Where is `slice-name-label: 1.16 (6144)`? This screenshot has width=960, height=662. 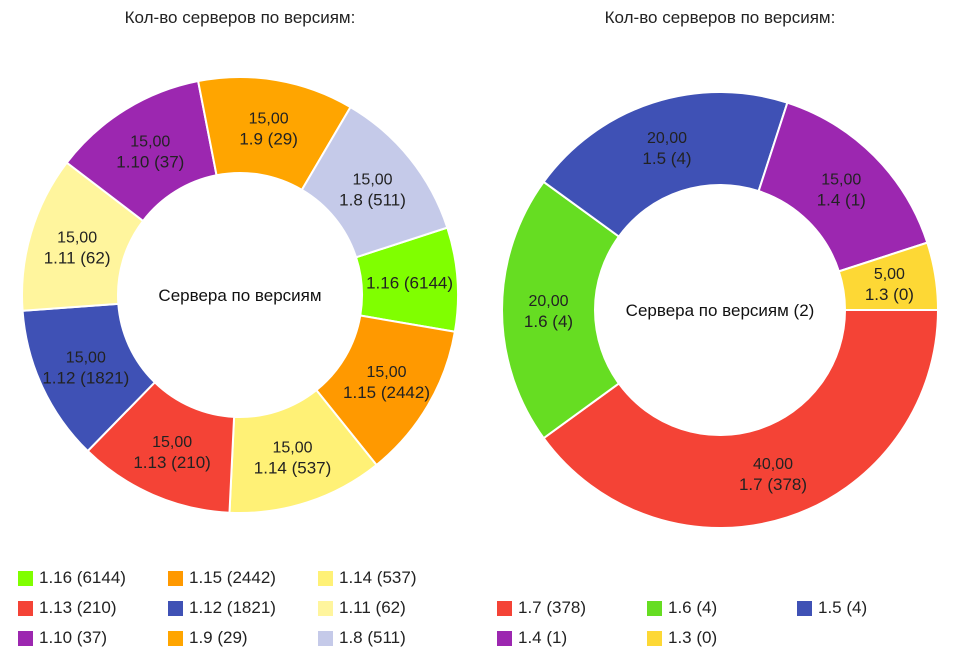 slice-name-label: 1.16 (6144) is located at coordinates (409, 283).